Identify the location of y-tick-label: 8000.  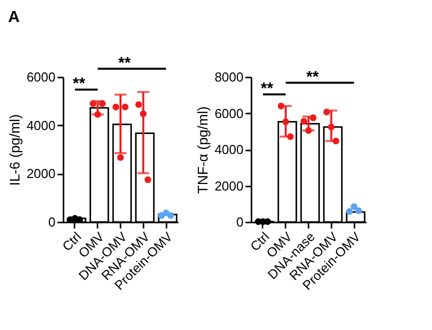
(229, 77).